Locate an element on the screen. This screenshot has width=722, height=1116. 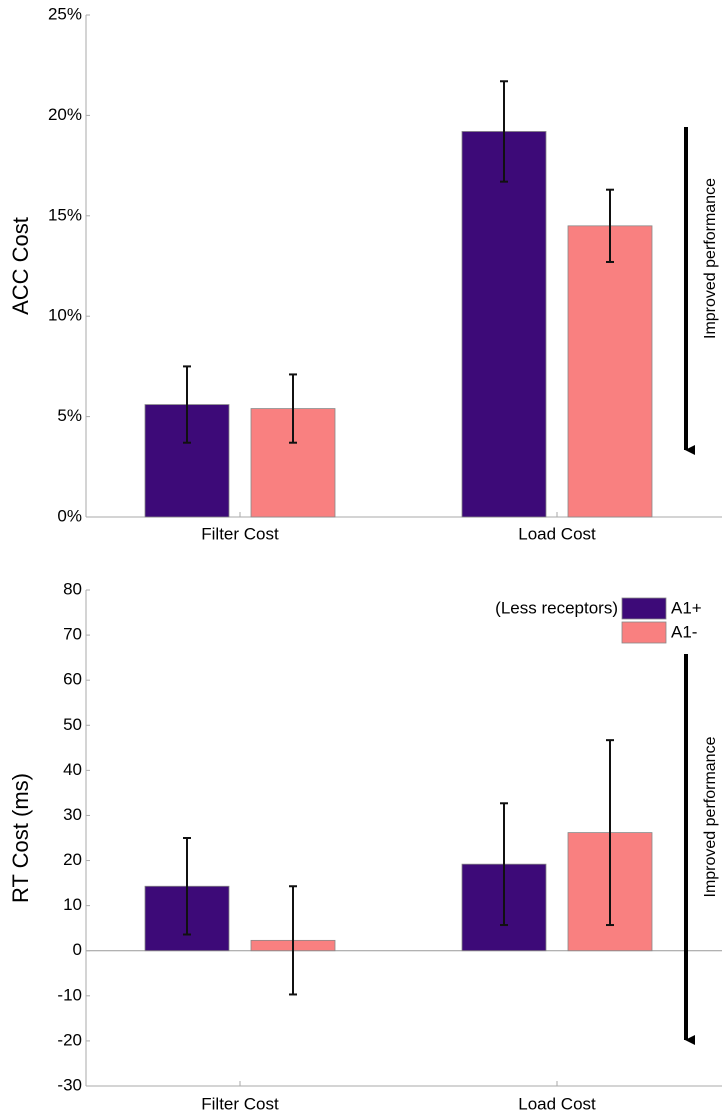
y-tick-label: 50 is located at coordinates (72, 724).